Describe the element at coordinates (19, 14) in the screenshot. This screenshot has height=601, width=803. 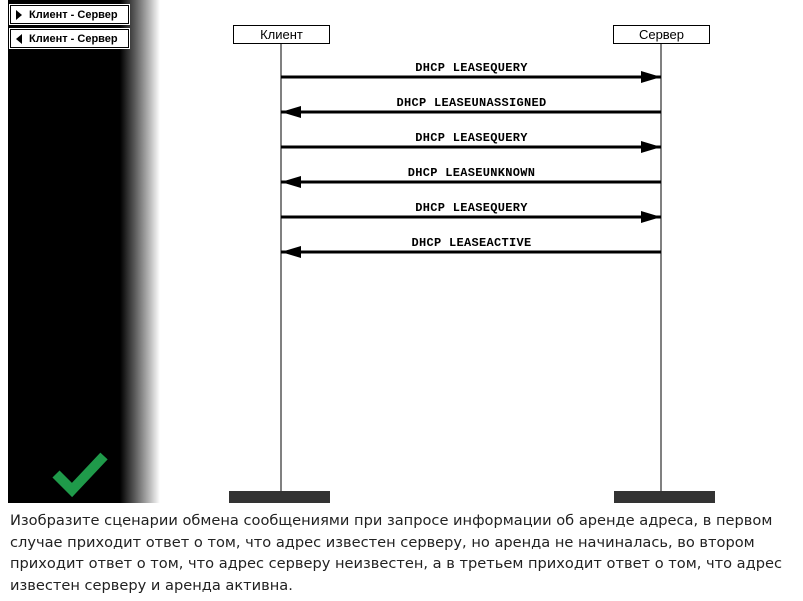
I see `triangle-right-icon` at that location.